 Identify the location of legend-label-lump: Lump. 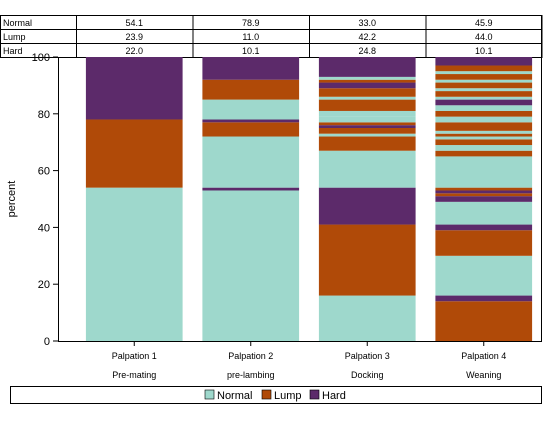
(288, 396).